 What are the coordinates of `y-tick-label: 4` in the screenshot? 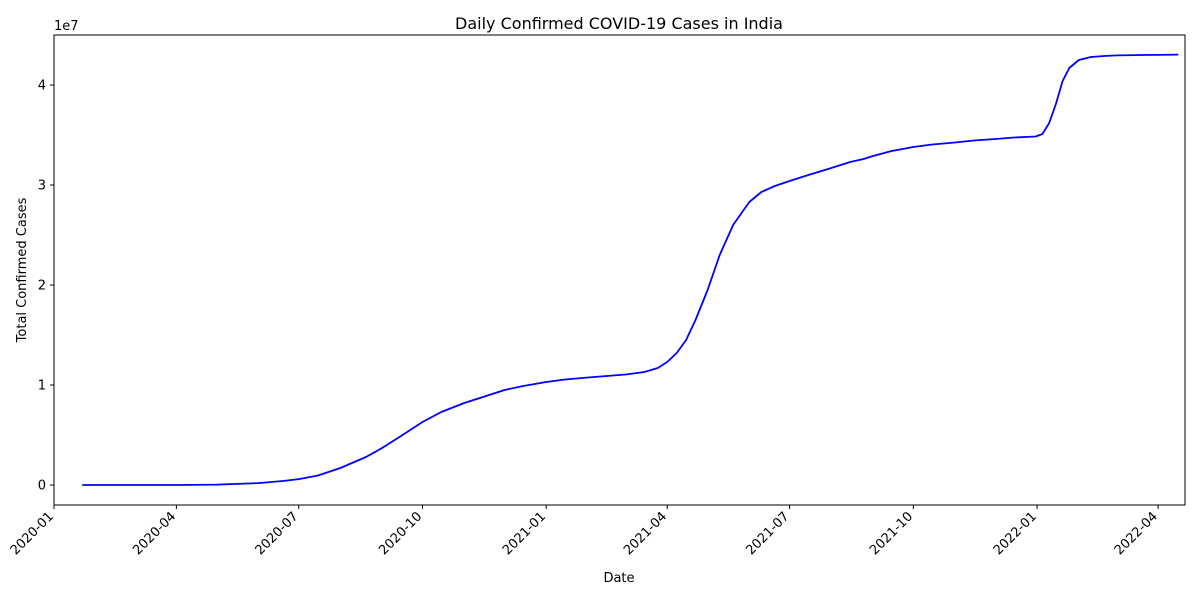 It's located at (42, 86).